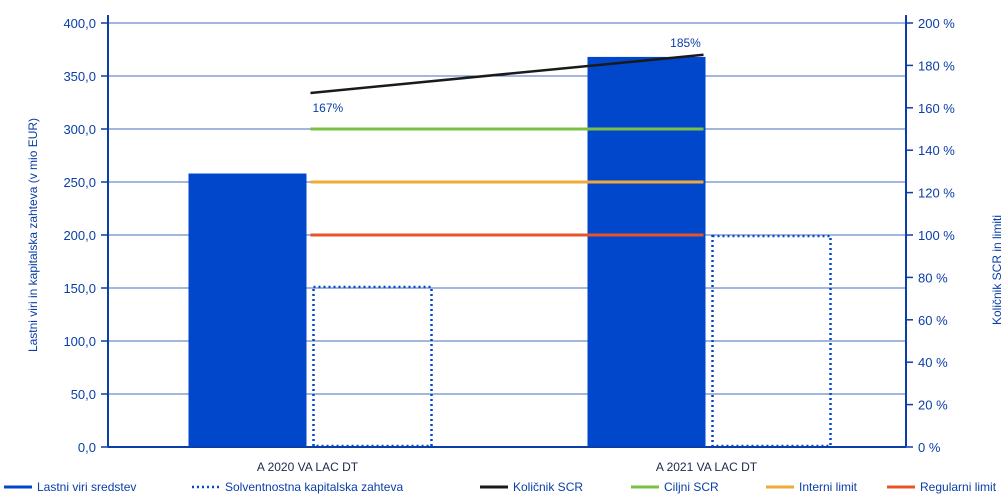  Describe the element at coordinates (83, 394) in the screenshot. I see `left-tick-label: 50,0` at that location.